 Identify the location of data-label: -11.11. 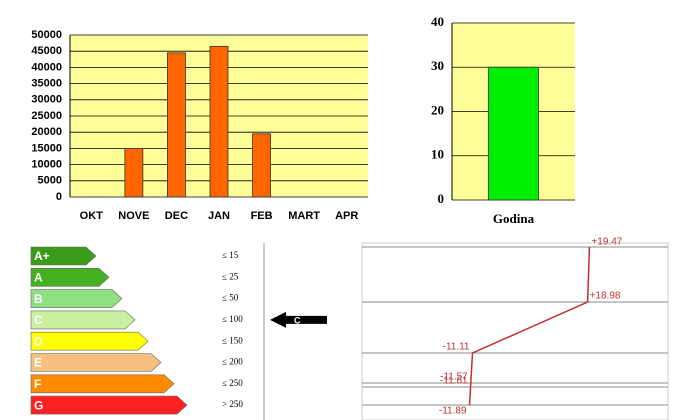
(456, 347).